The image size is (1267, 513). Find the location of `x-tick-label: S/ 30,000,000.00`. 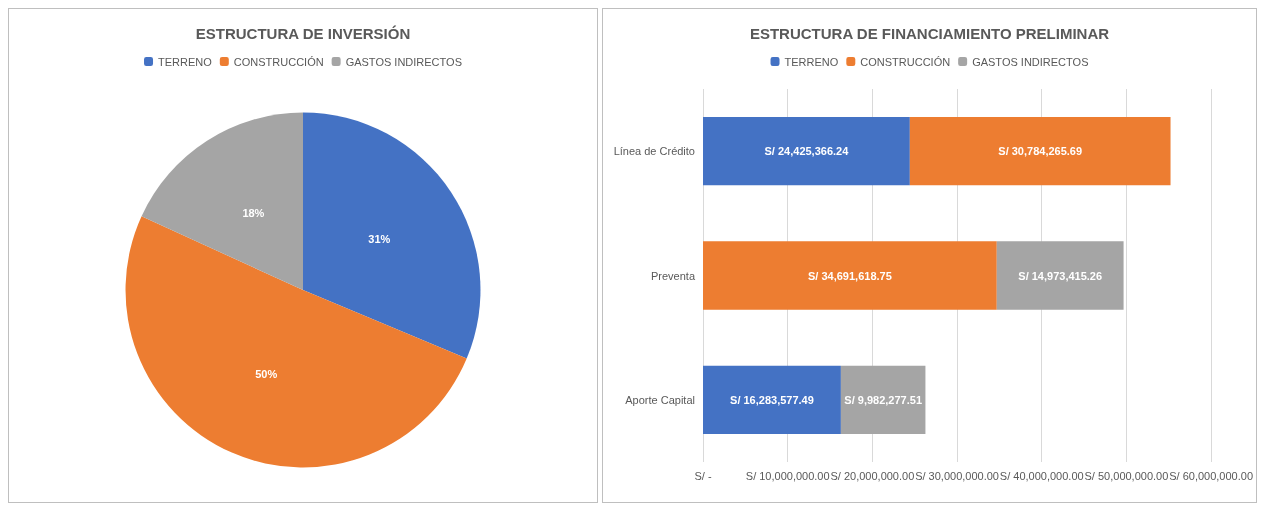

x-tick-label: S/ 30,000,000.00 is located at coordinates (957, 475).